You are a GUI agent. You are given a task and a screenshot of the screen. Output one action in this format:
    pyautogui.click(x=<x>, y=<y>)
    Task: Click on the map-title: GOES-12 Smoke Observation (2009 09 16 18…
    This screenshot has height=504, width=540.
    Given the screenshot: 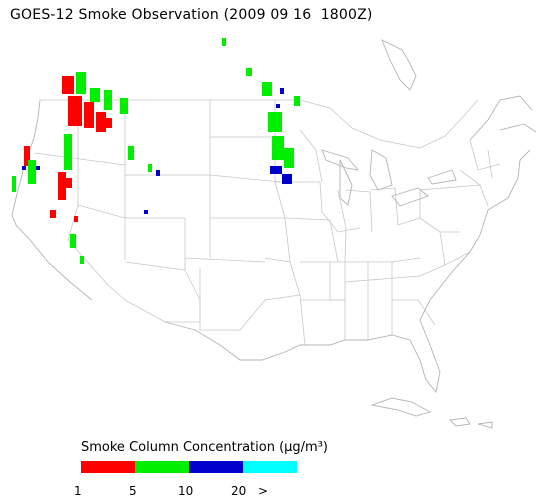 What is the action you would take?
    pyautogui.click(x=191, y=15)
    